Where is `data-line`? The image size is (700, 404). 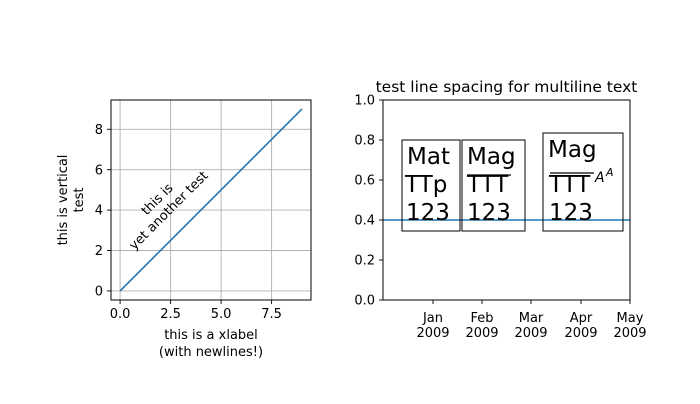
data-line is located at coordinates (211, 200).